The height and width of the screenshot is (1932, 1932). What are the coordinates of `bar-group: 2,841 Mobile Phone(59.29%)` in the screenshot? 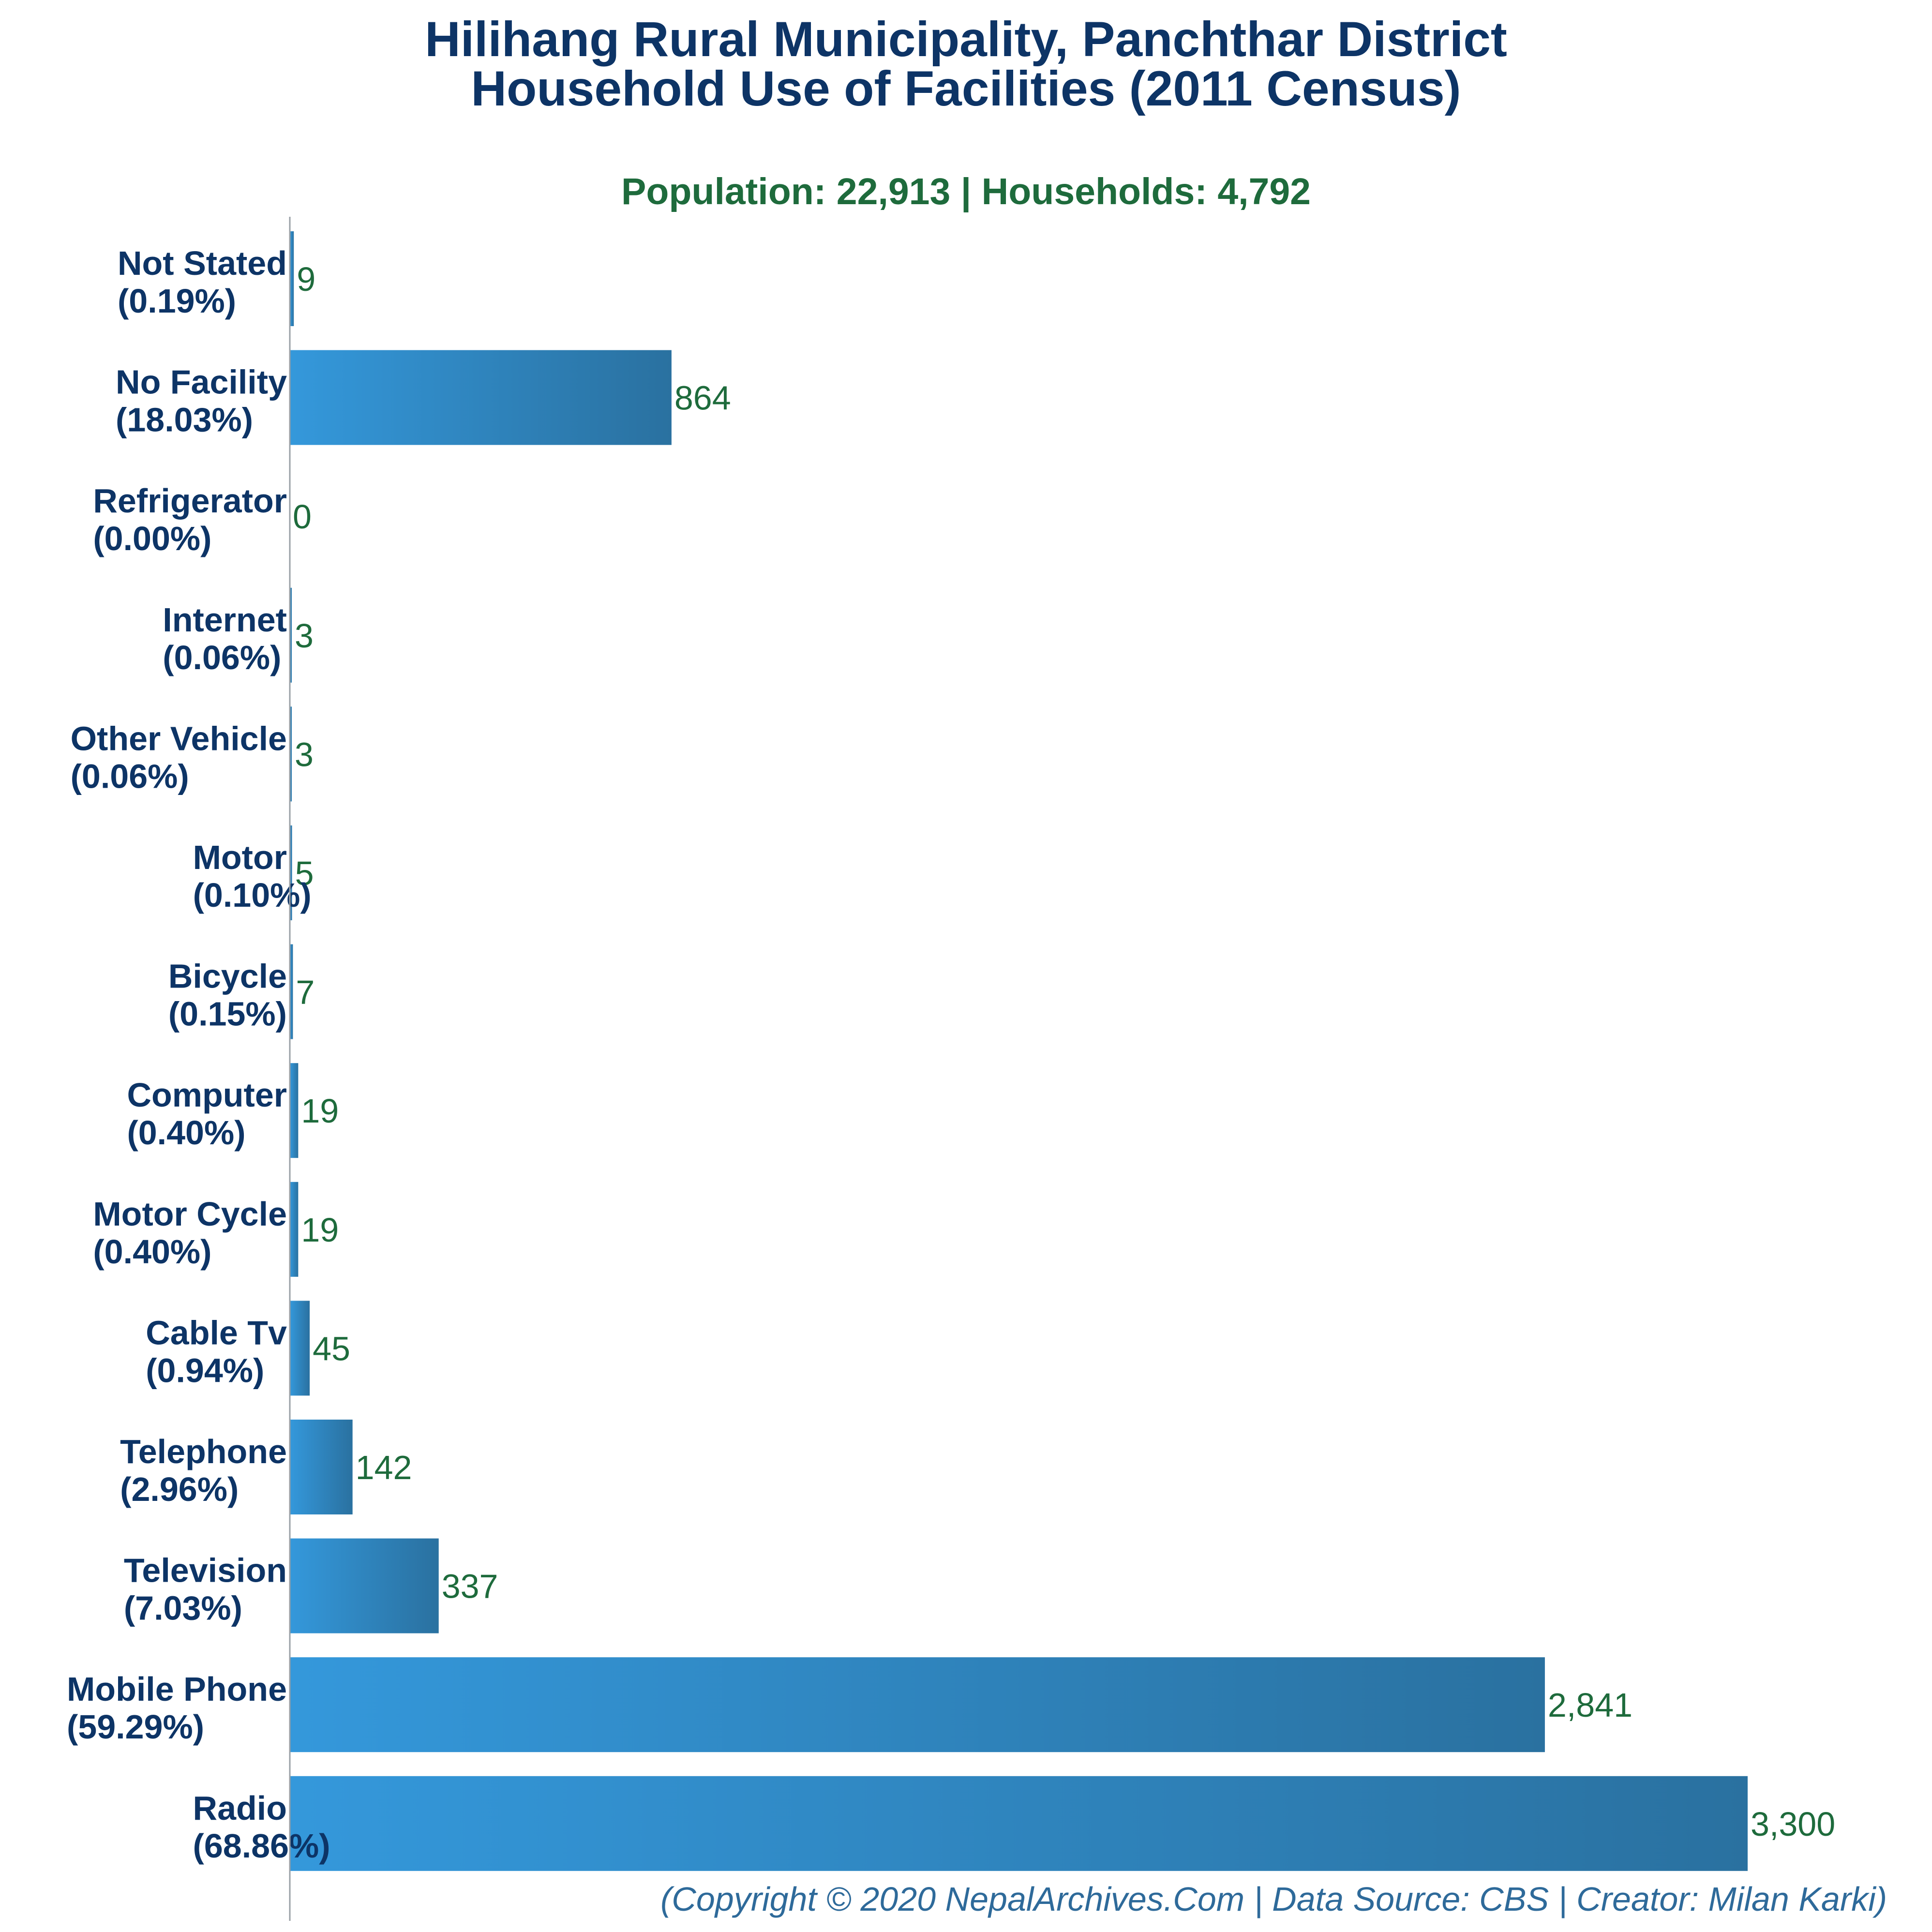 It's located at (849, 1704).